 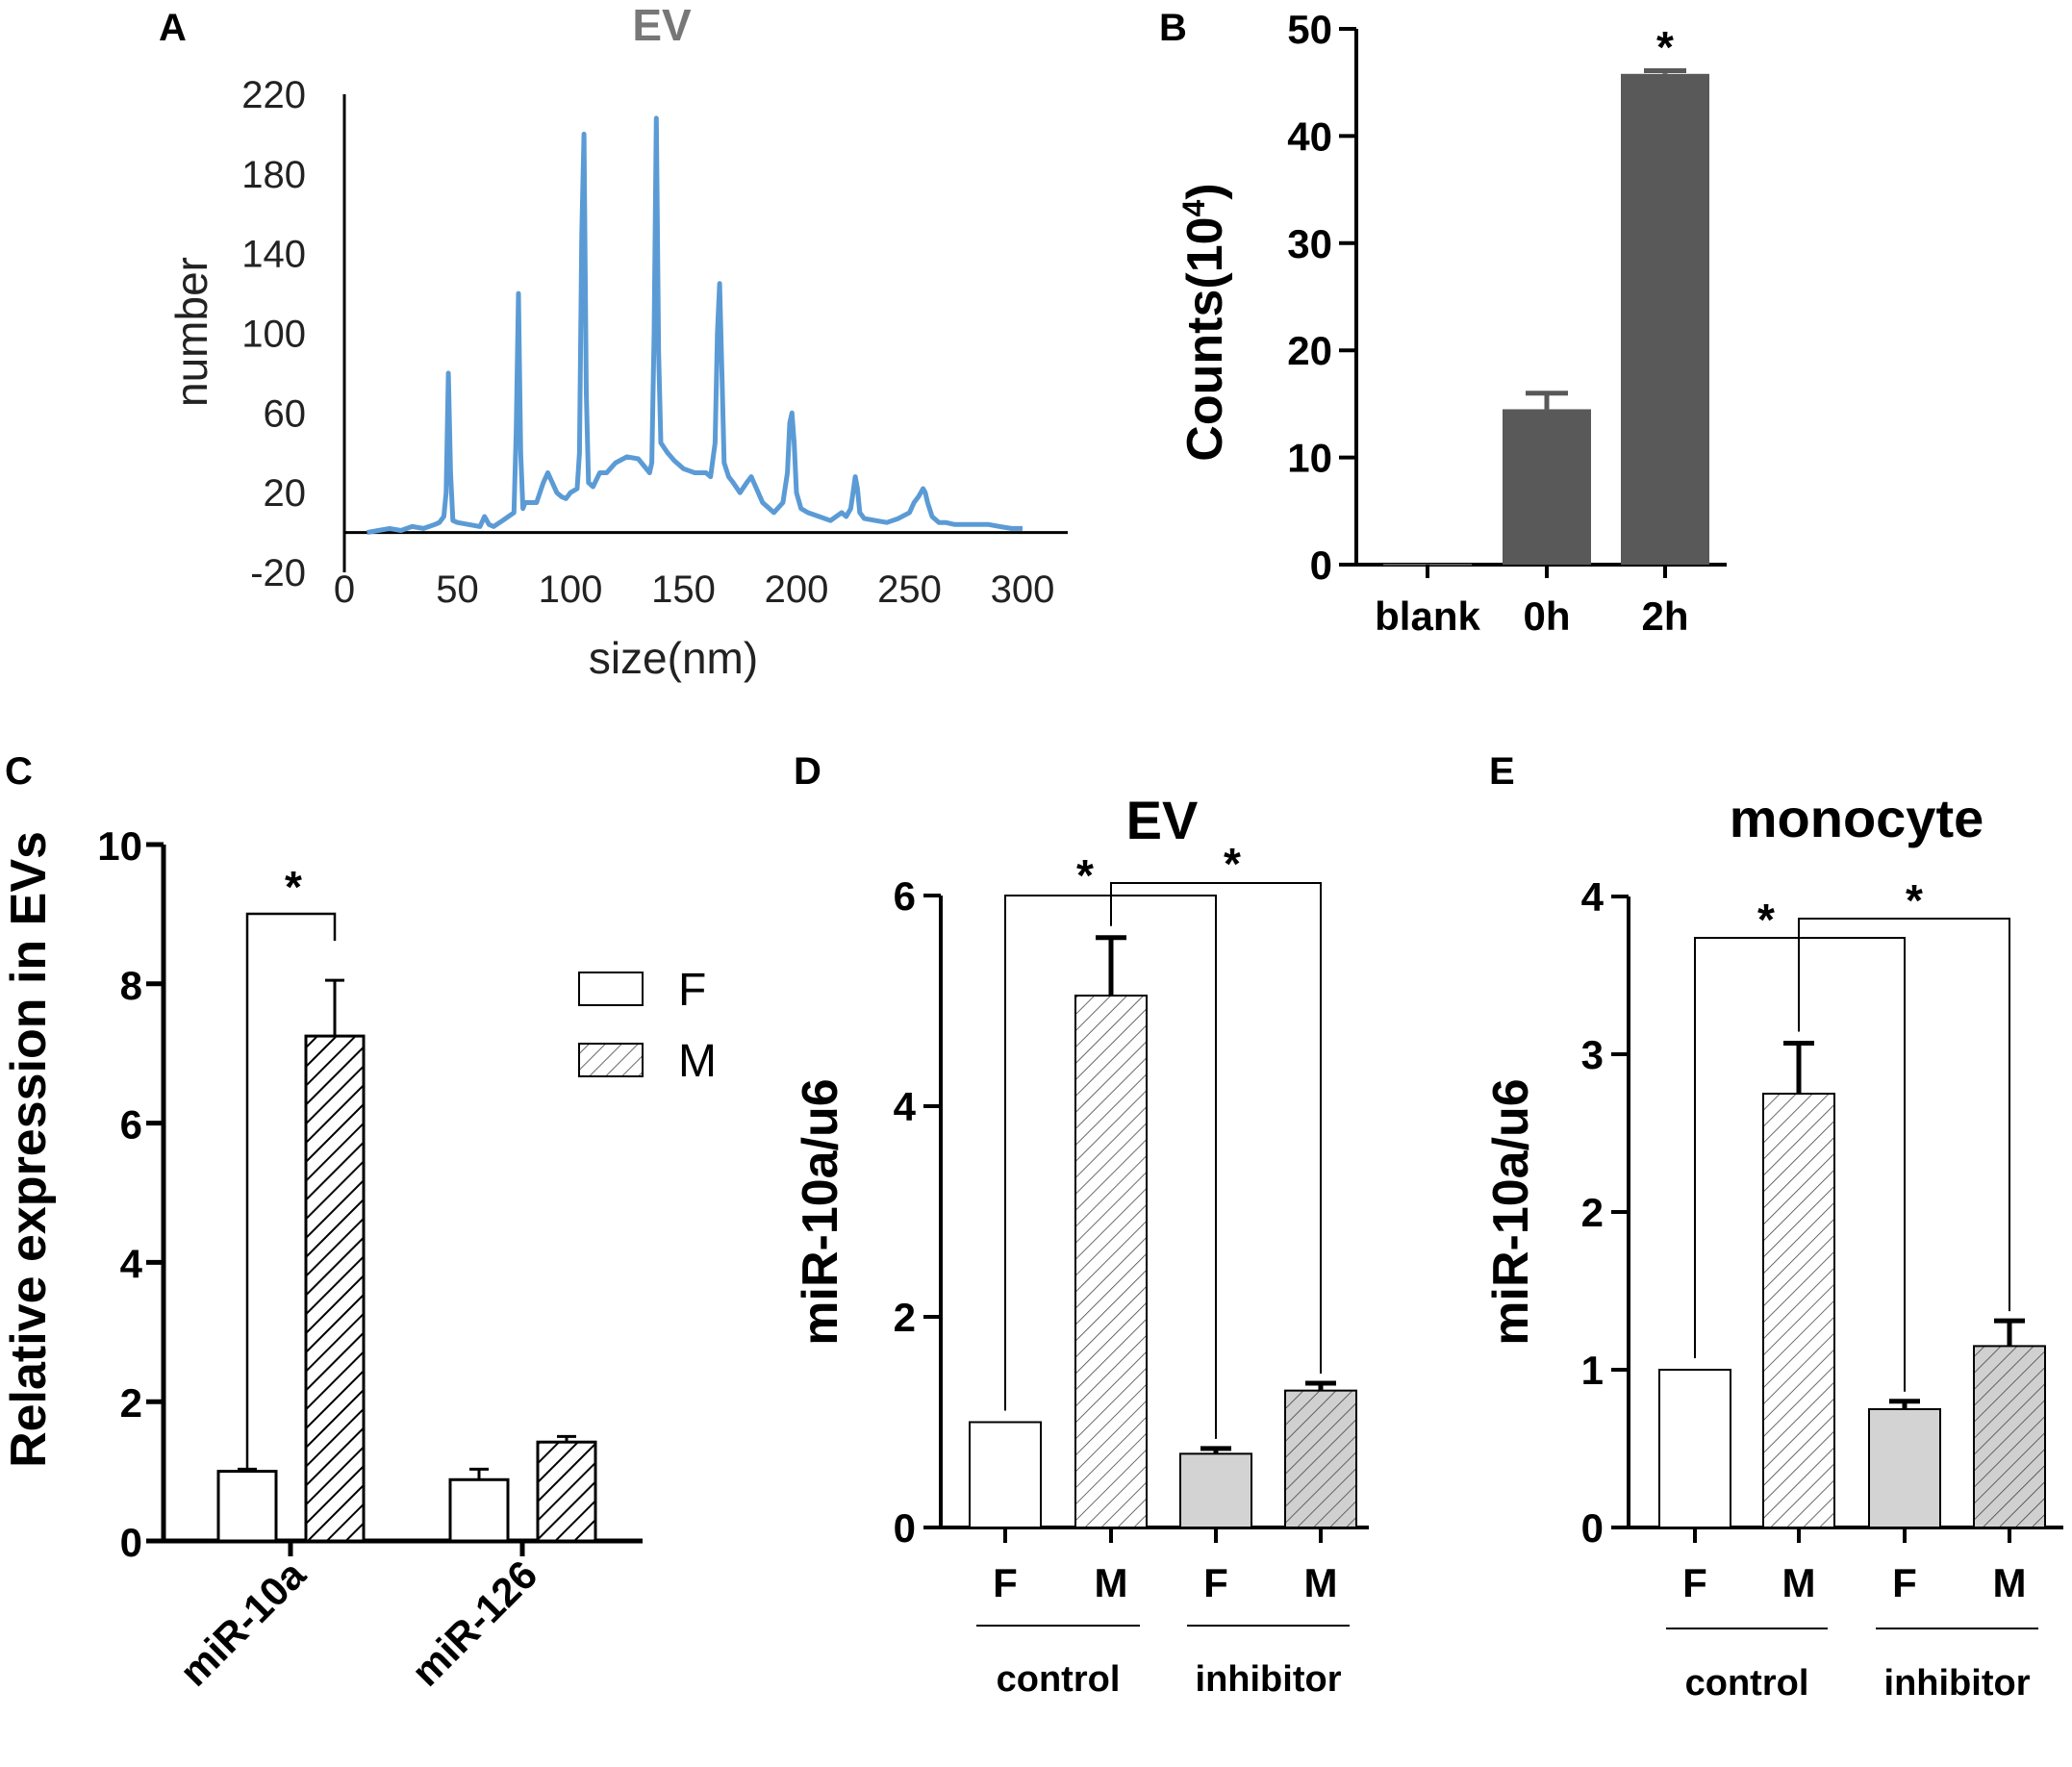 What do you see at coordinates (909, 589) in the screenshot?
I see `chart-a-x-tick-label: 250` at bounding box center [909, 589].